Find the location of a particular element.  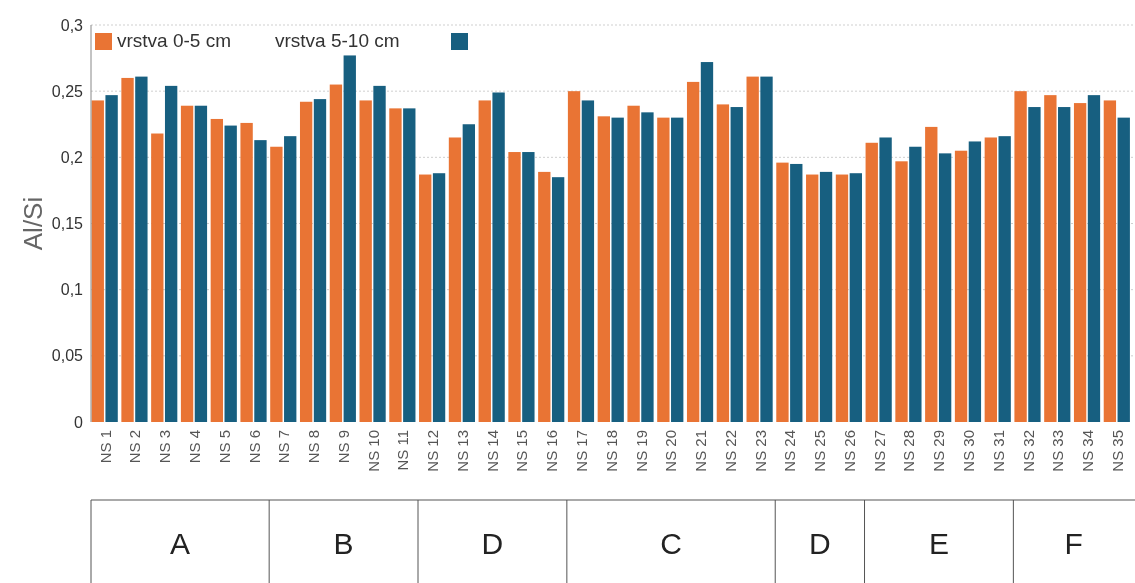

x-tick-label: NS 21 is located at coordinates (701, 451).